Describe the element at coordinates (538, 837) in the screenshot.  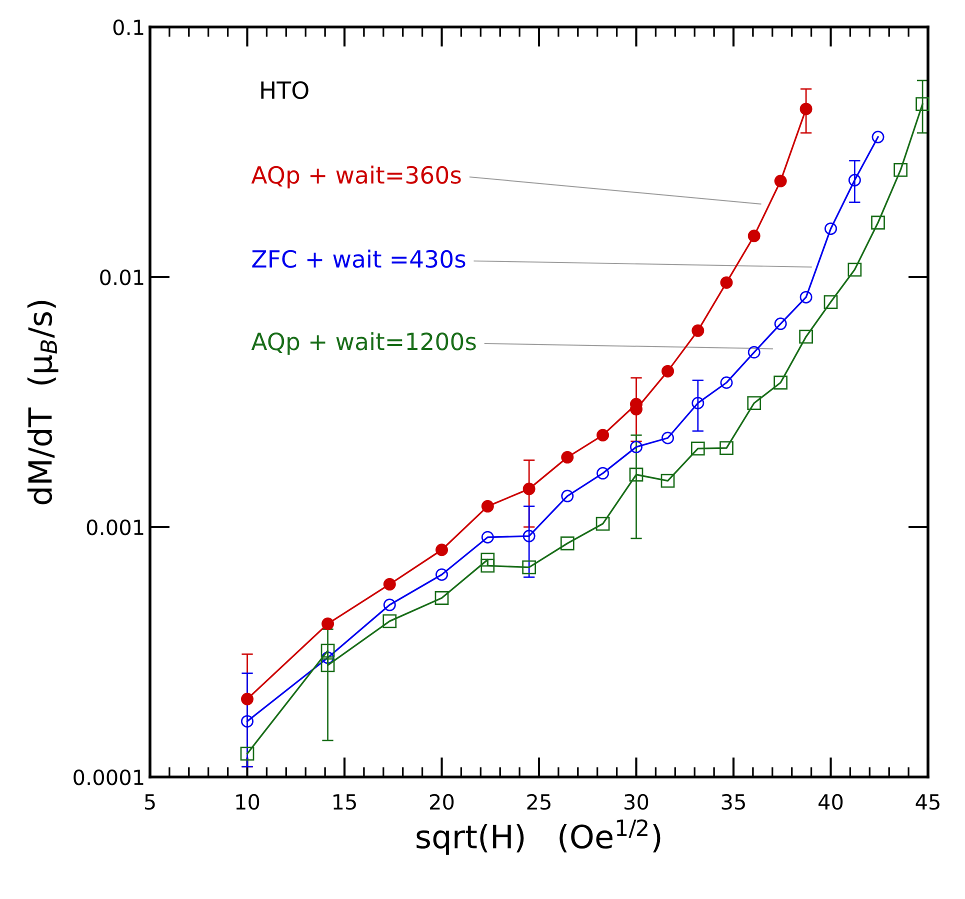
I see `x-axis-title: sqrt(H) (Oe$^{1/2}$)` at that location.